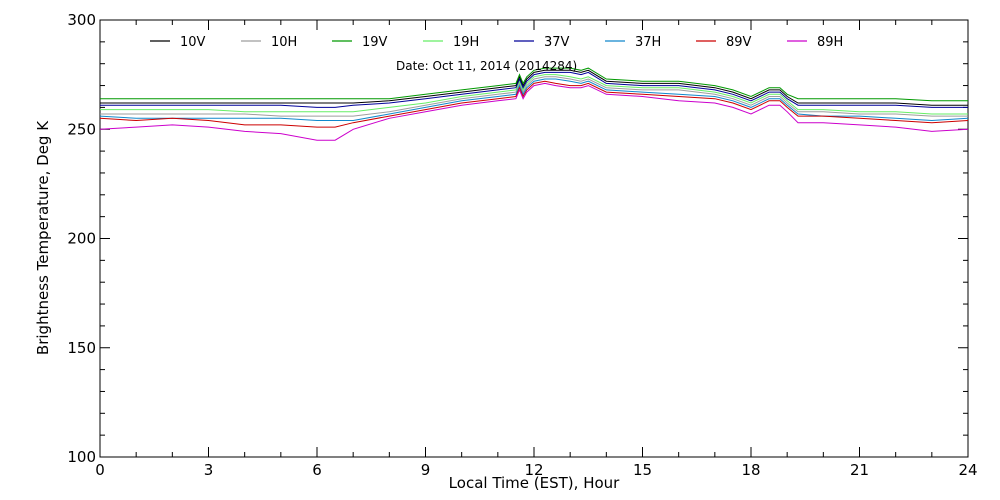  Describe the element at coordinates (648, 42) in the screenshot. I see `legend-label-37h: 37H` at that location.